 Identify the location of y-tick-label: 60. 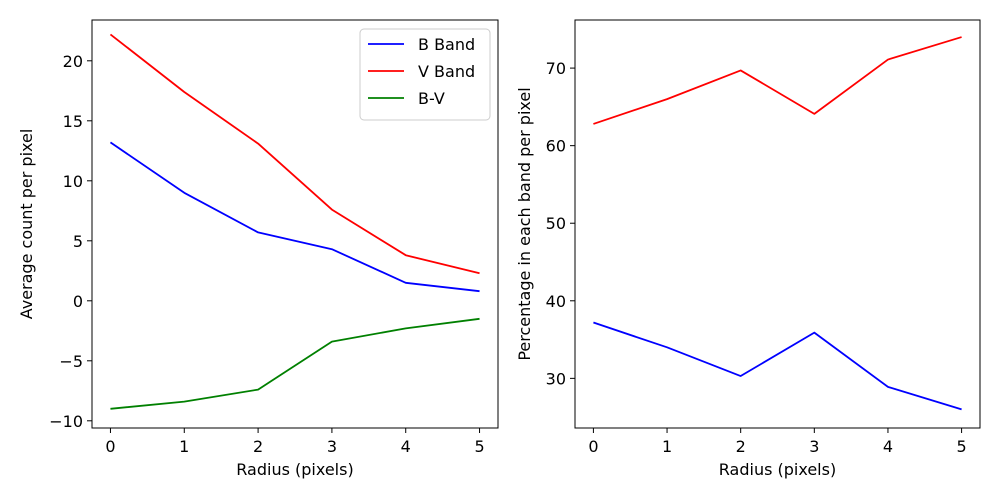
(556, 146).